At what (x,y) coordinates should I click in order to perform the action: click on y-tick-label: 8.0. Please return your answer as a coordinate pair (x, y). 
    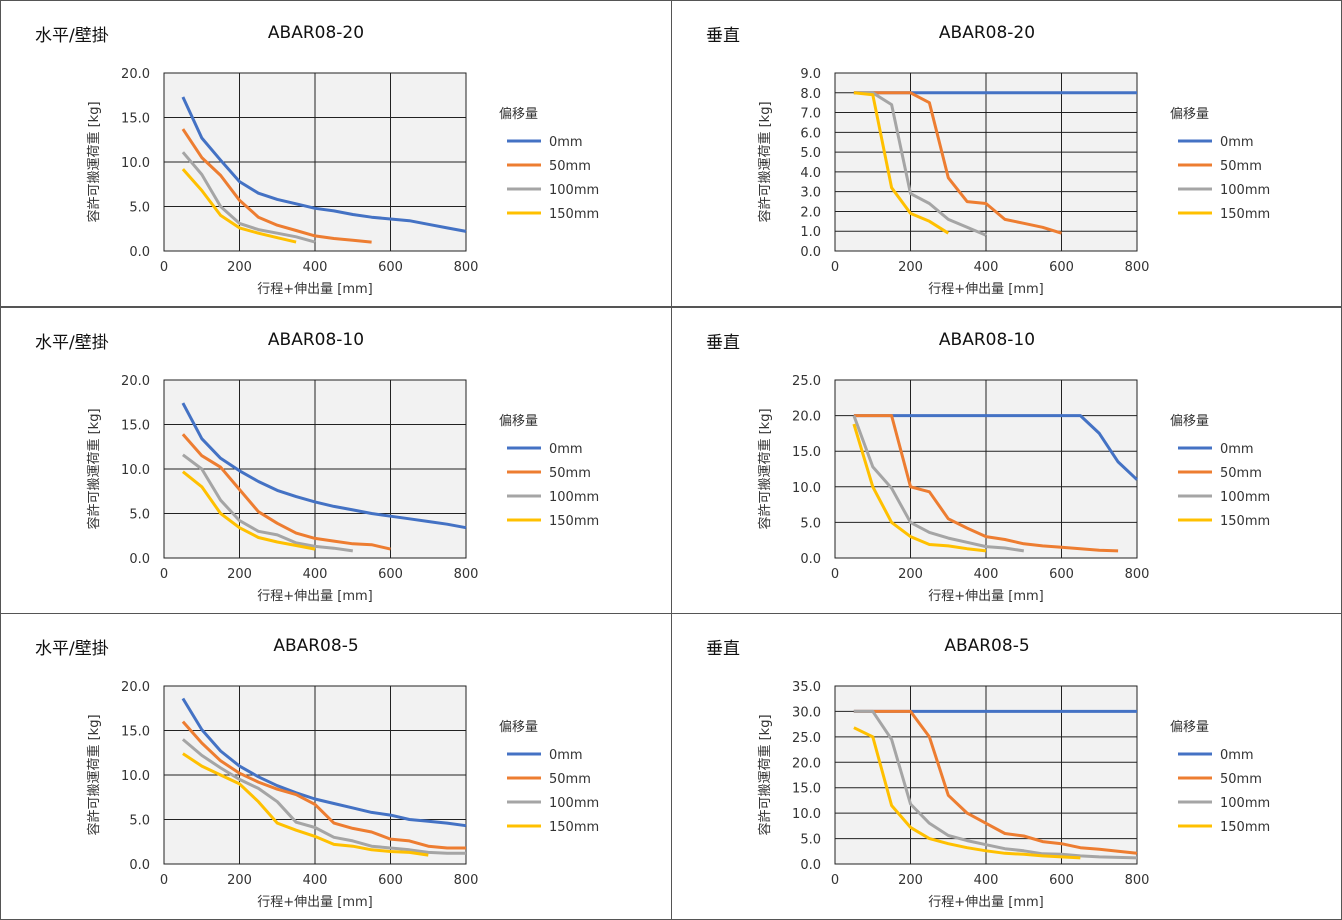
    Looking at the image, I should click on (810, 94).